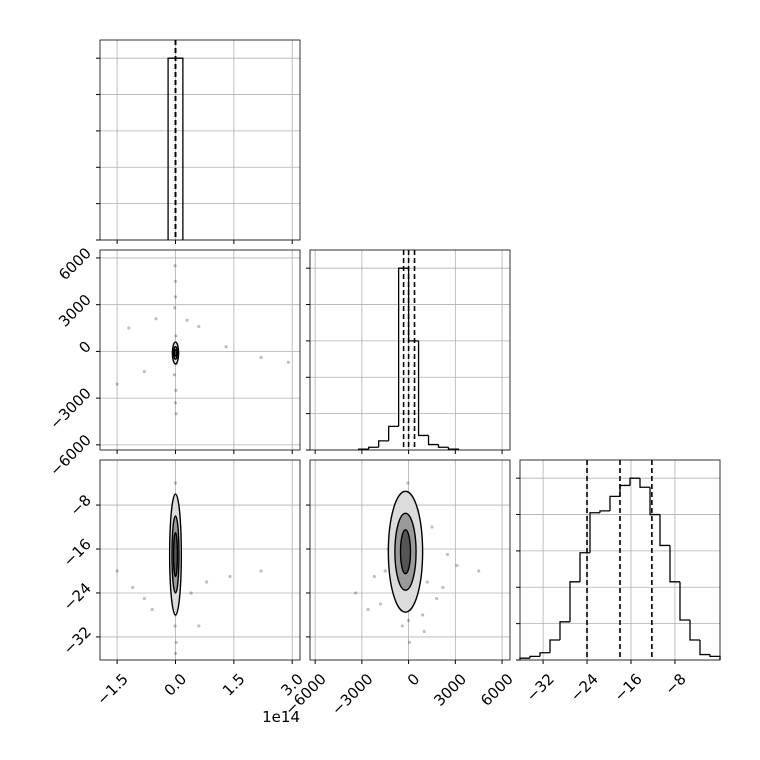  What do you see at coordinates (112, 689) in the screenshot?
I see `x-tick-label: −1.5` at bounding box center [112, 689].